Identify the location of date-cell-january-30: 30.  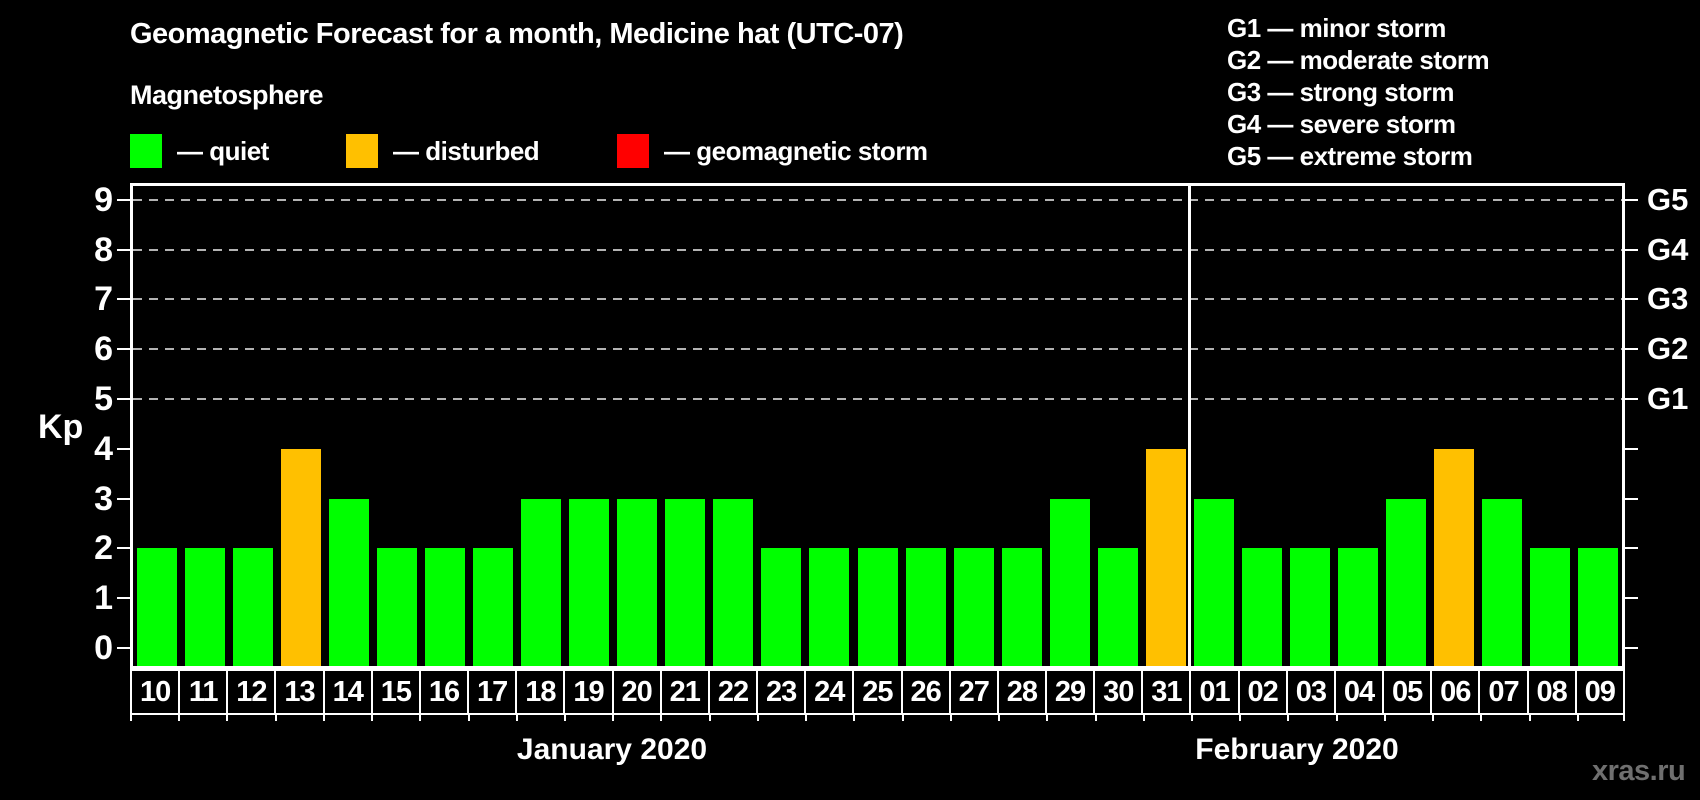
(1118, 692).